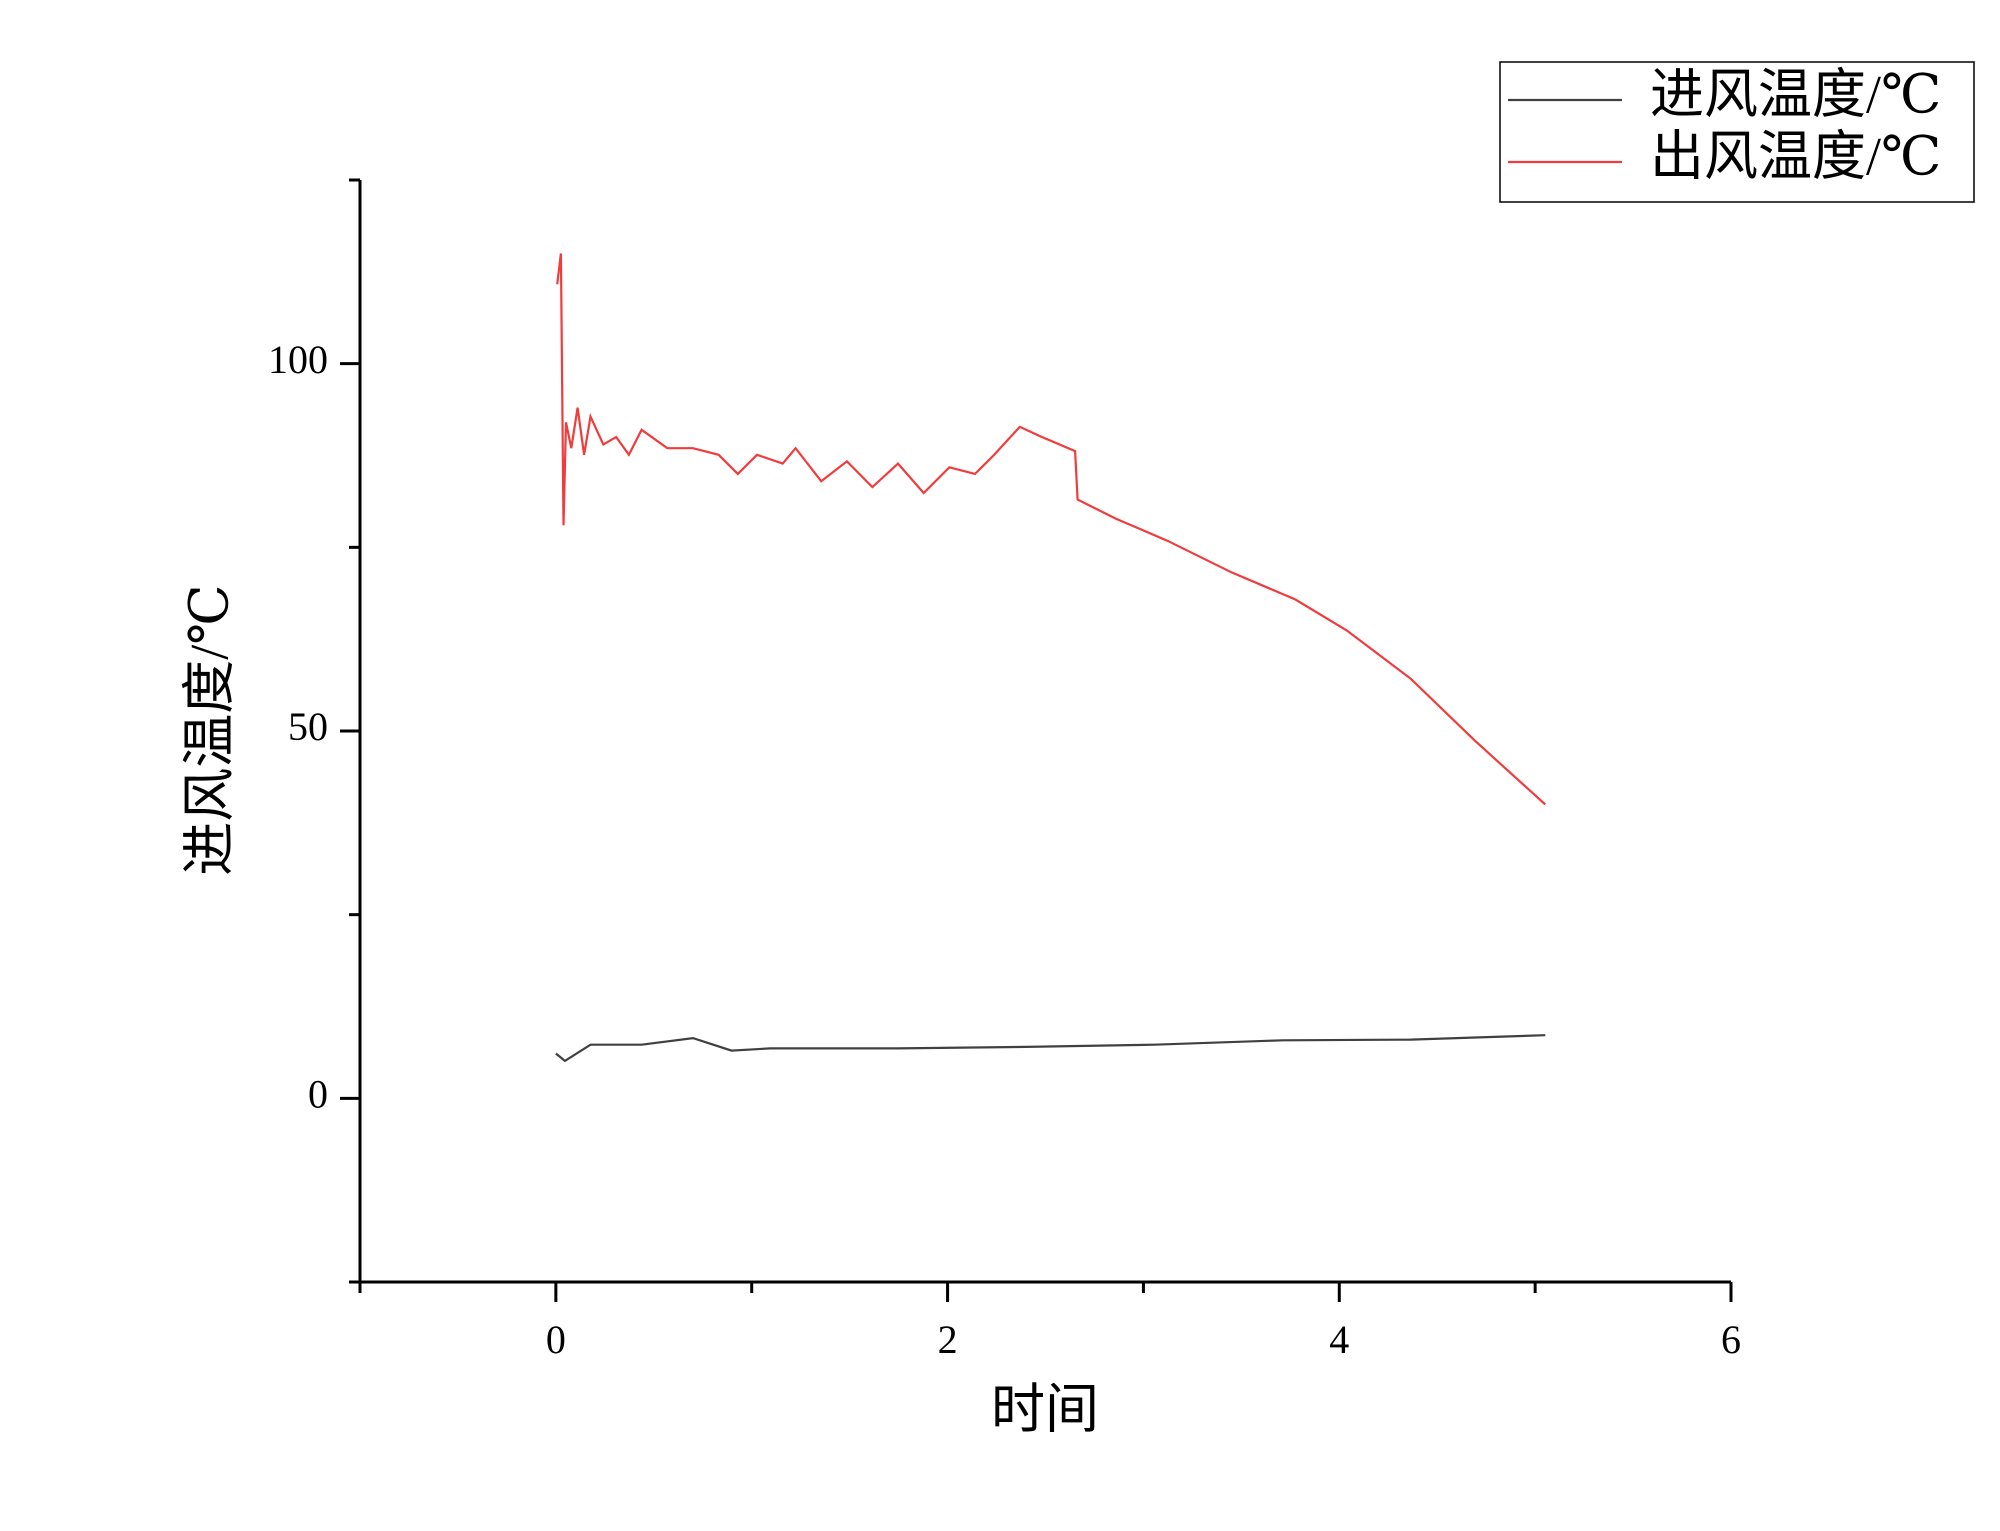 This screenshot has width=2000, height=1531. I want to click on x-tick-label: 4, so click(1339, 1339).